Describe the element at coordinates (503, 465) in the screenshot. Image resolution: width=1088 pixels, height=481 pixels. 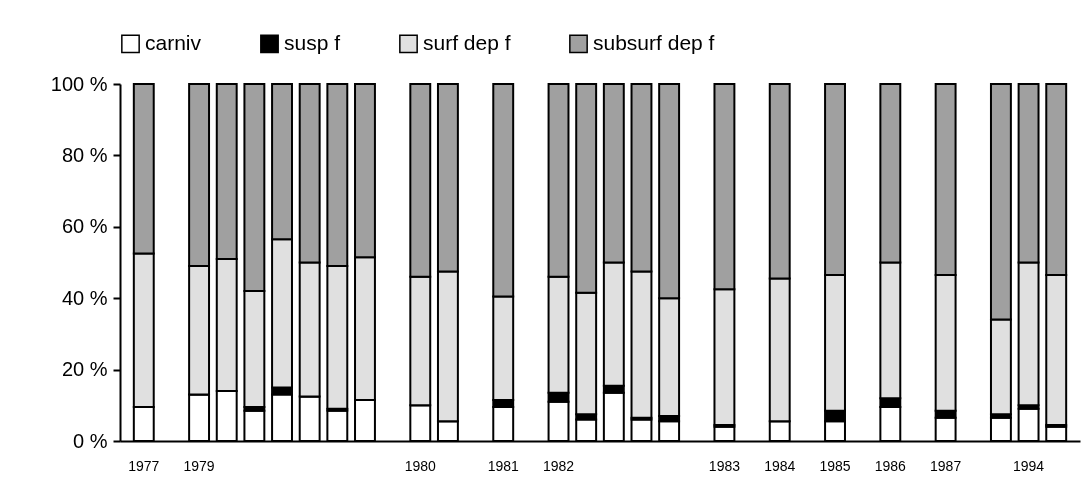
I see `x-tick-label: 1981` at that location.